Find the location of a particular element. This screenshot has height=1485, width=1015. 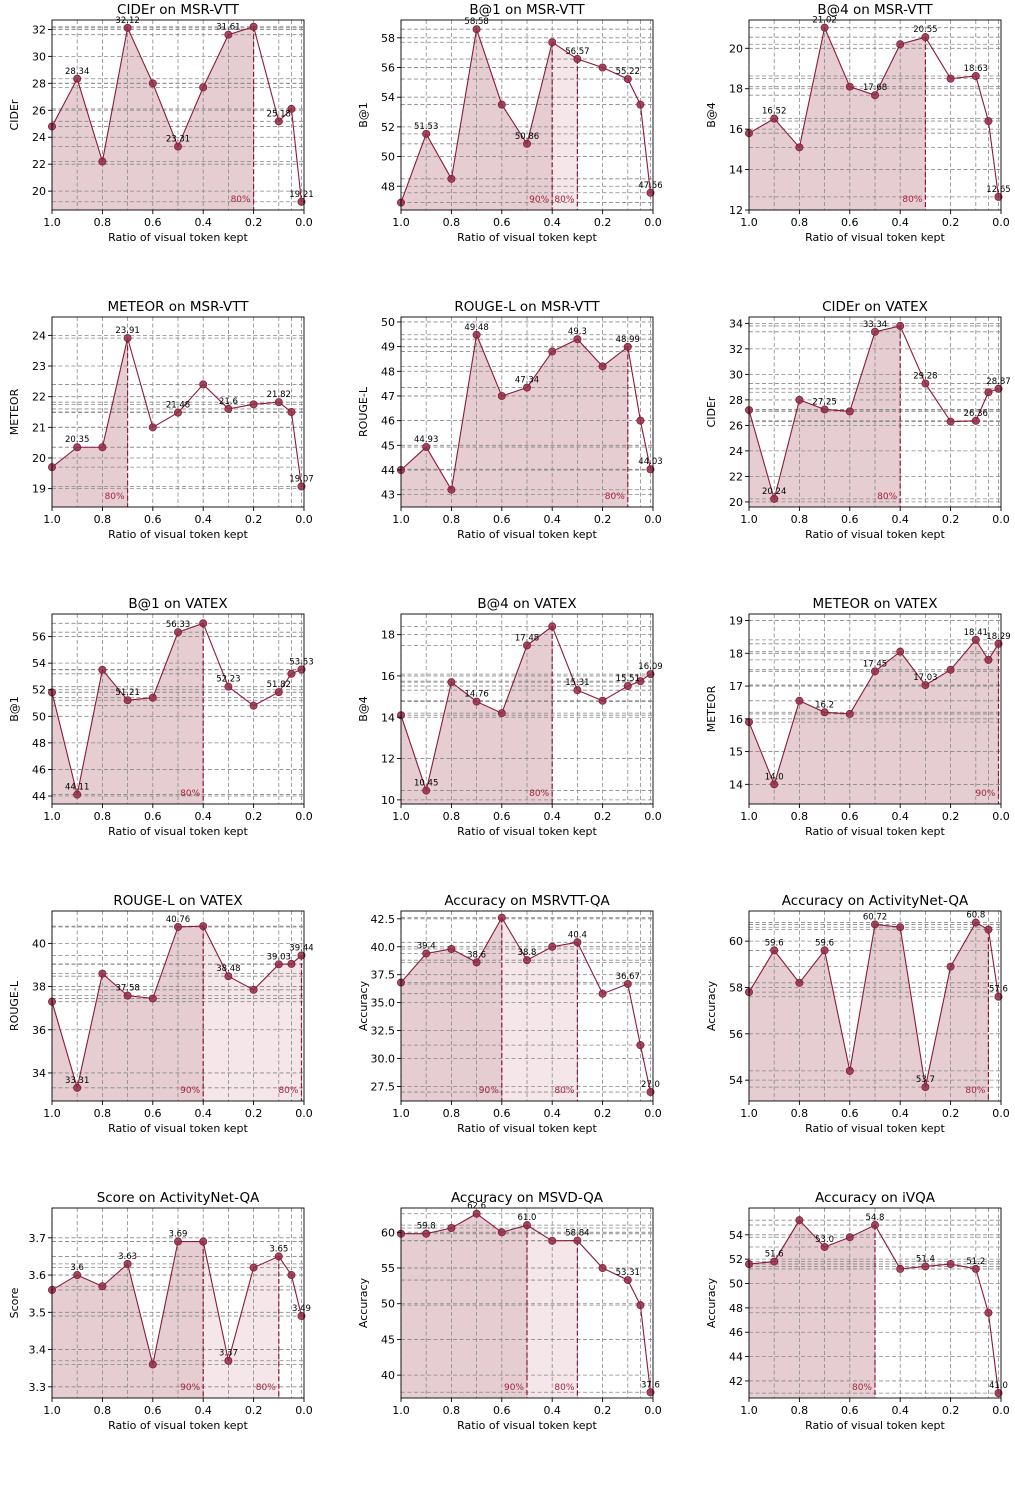

data-label: 28.34 is located at coordinates (77, 72).